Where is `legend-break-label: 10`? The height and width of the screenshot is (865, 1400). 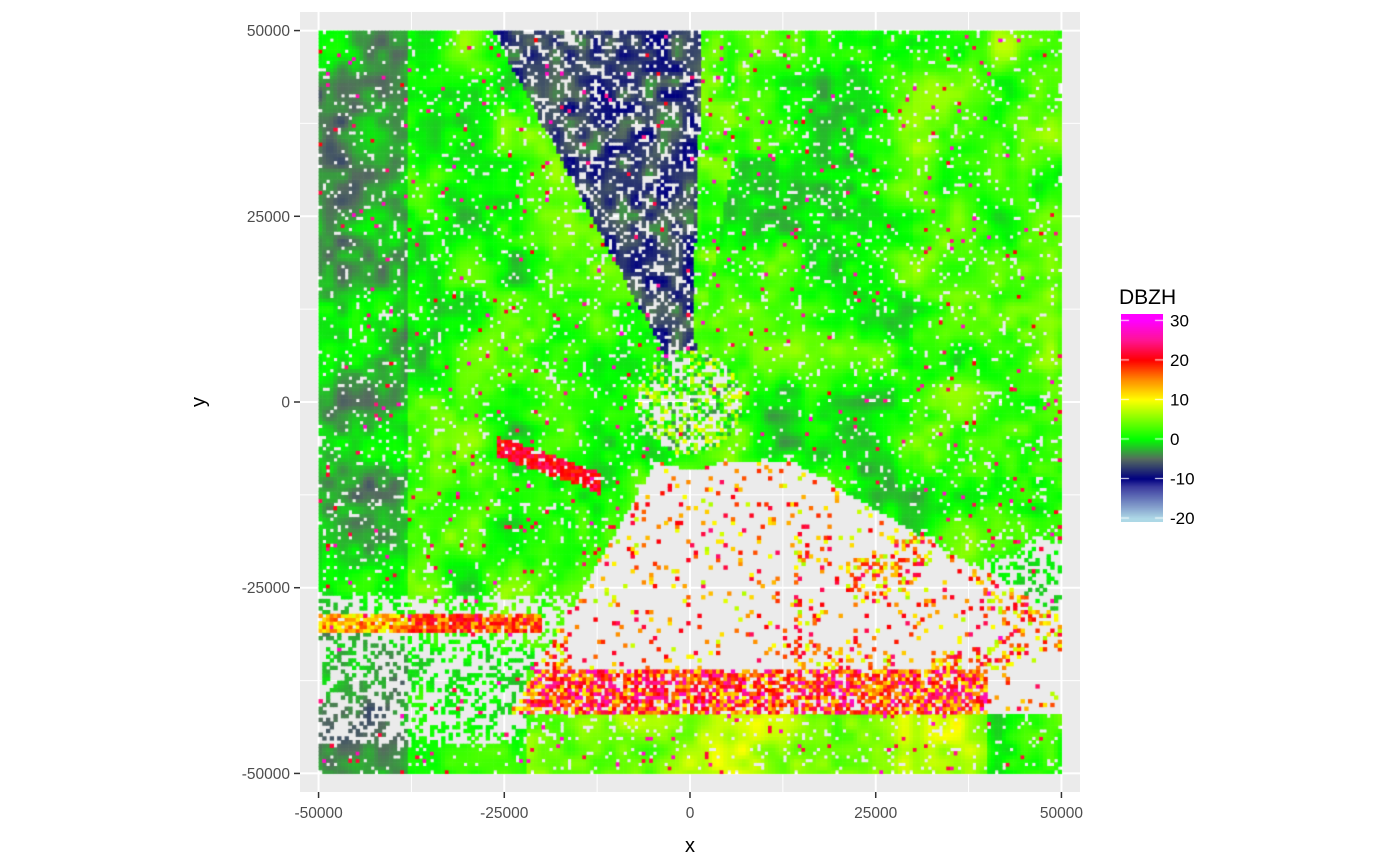 legend-break-label: 10 is located at coordinates (1179, 399).